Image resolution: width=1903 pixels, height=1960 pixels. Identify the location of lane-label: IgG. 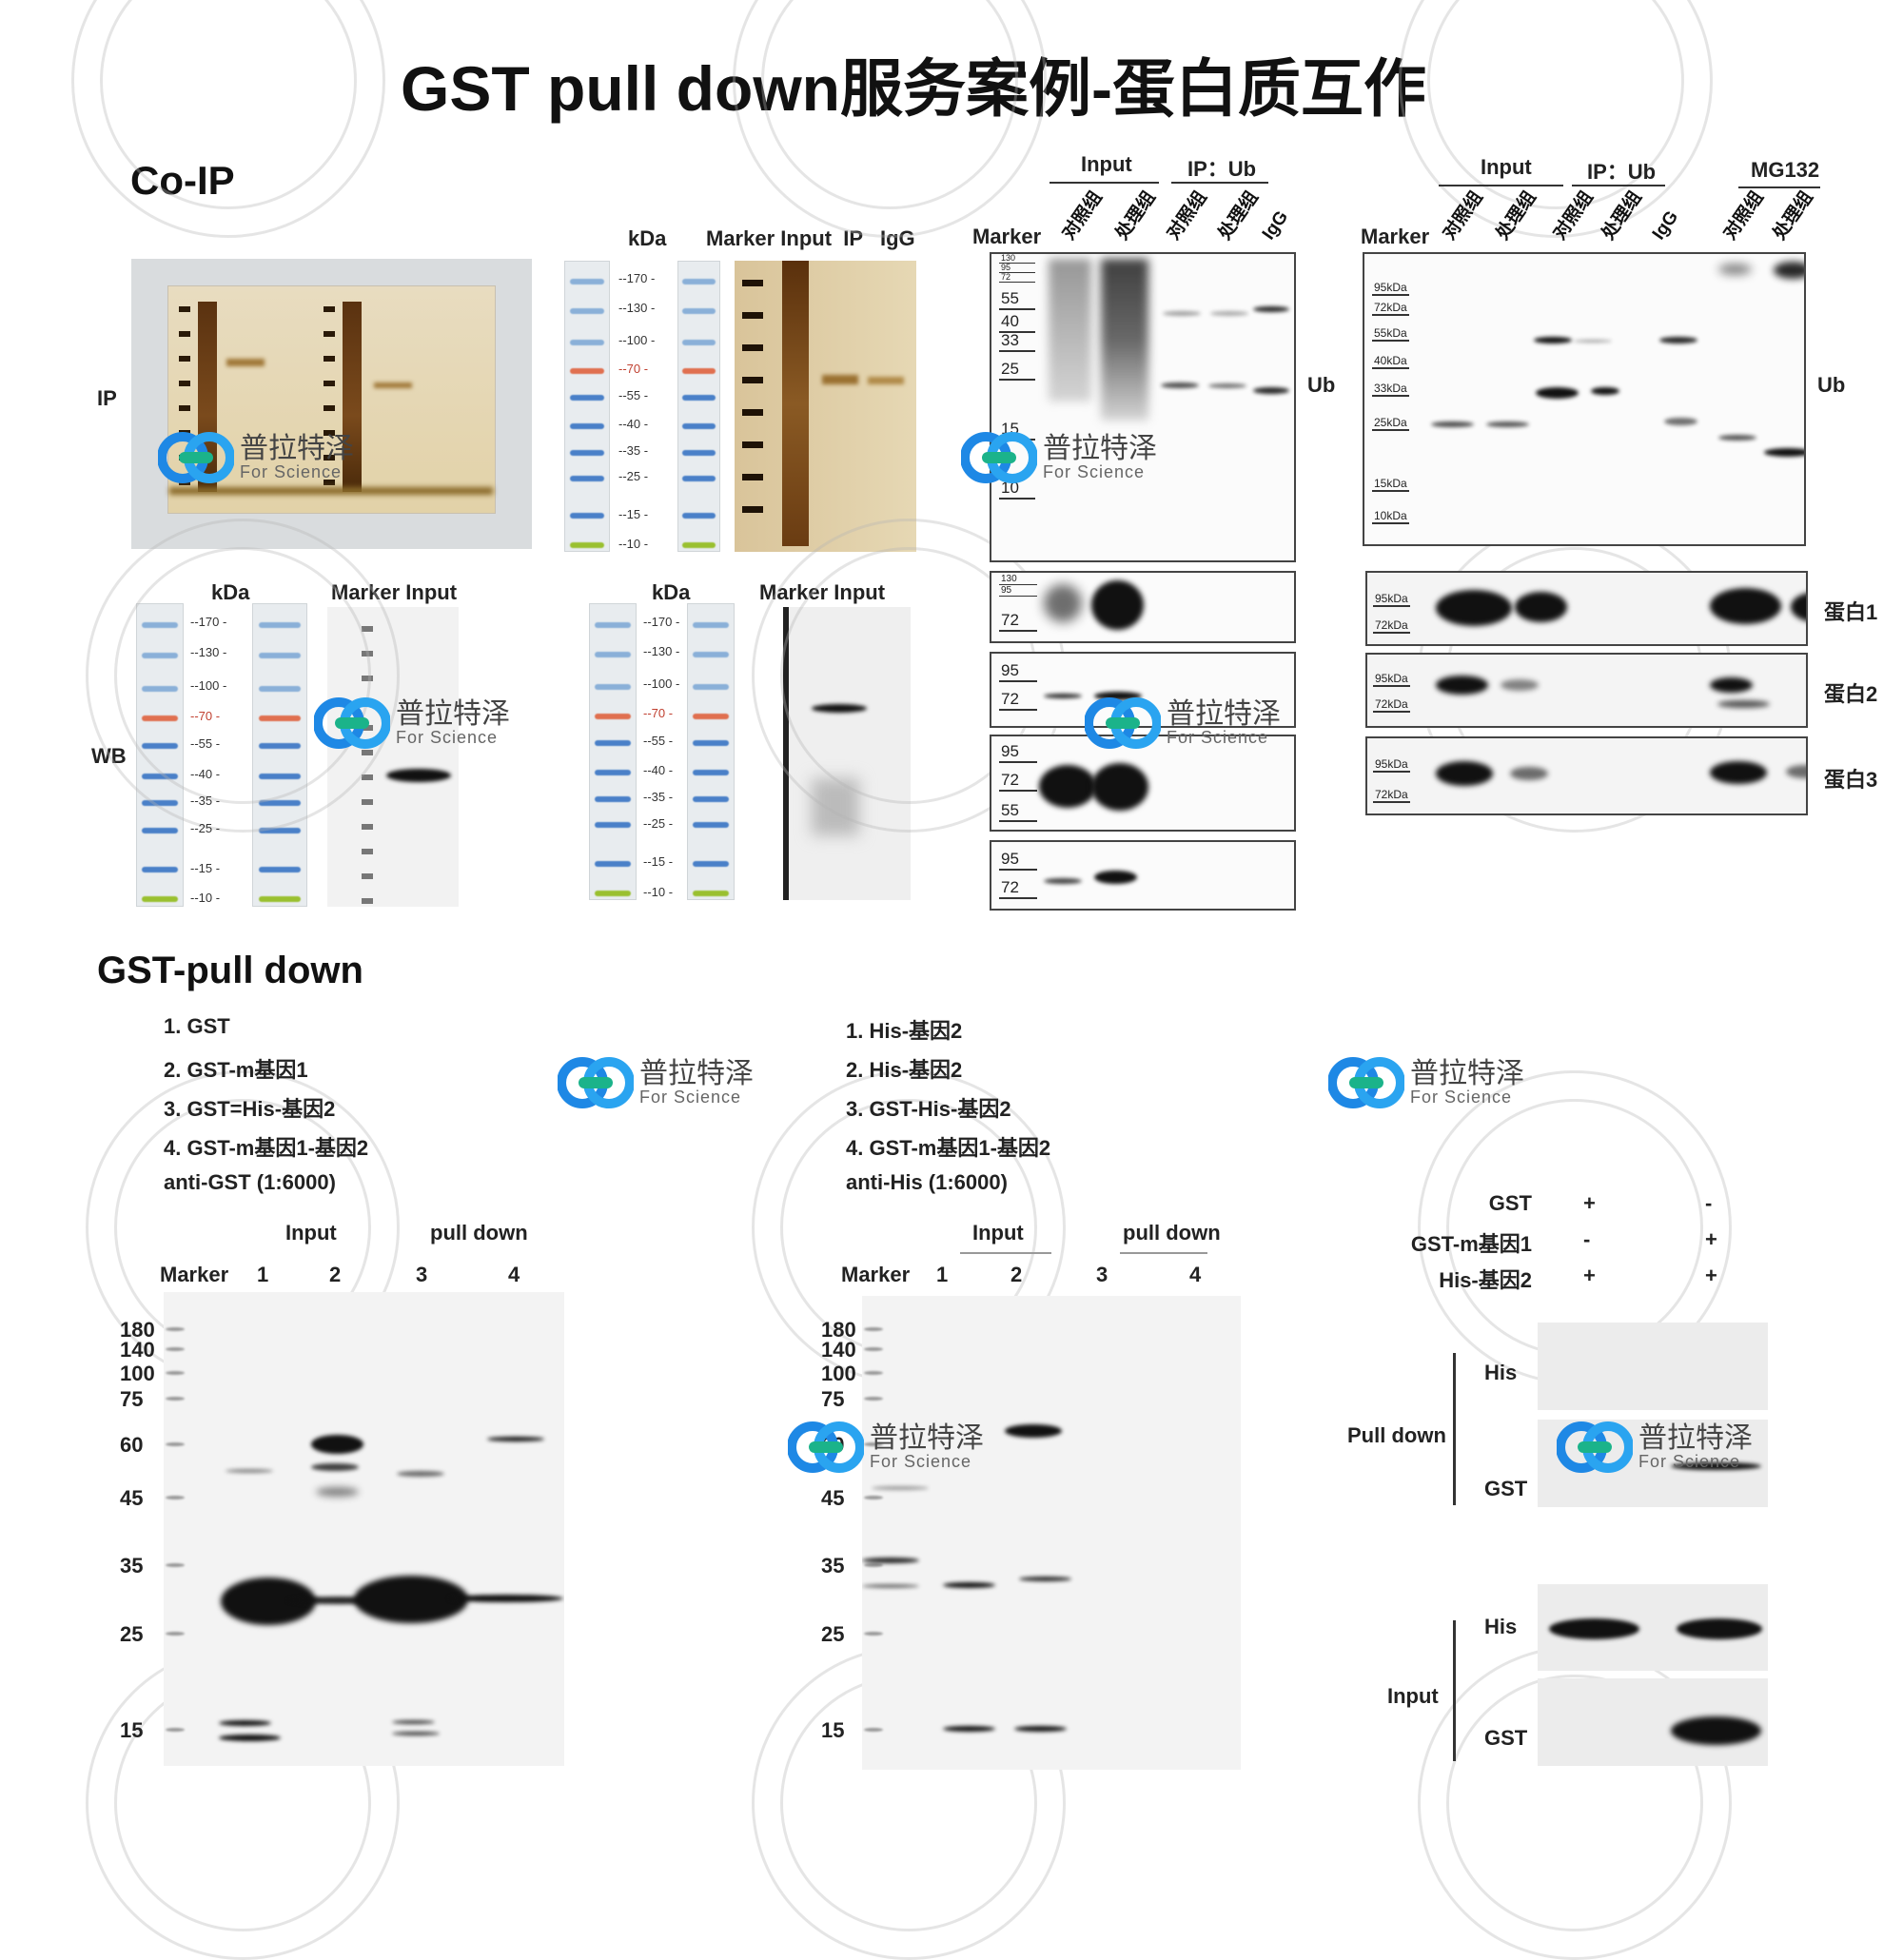
(1666, 225).